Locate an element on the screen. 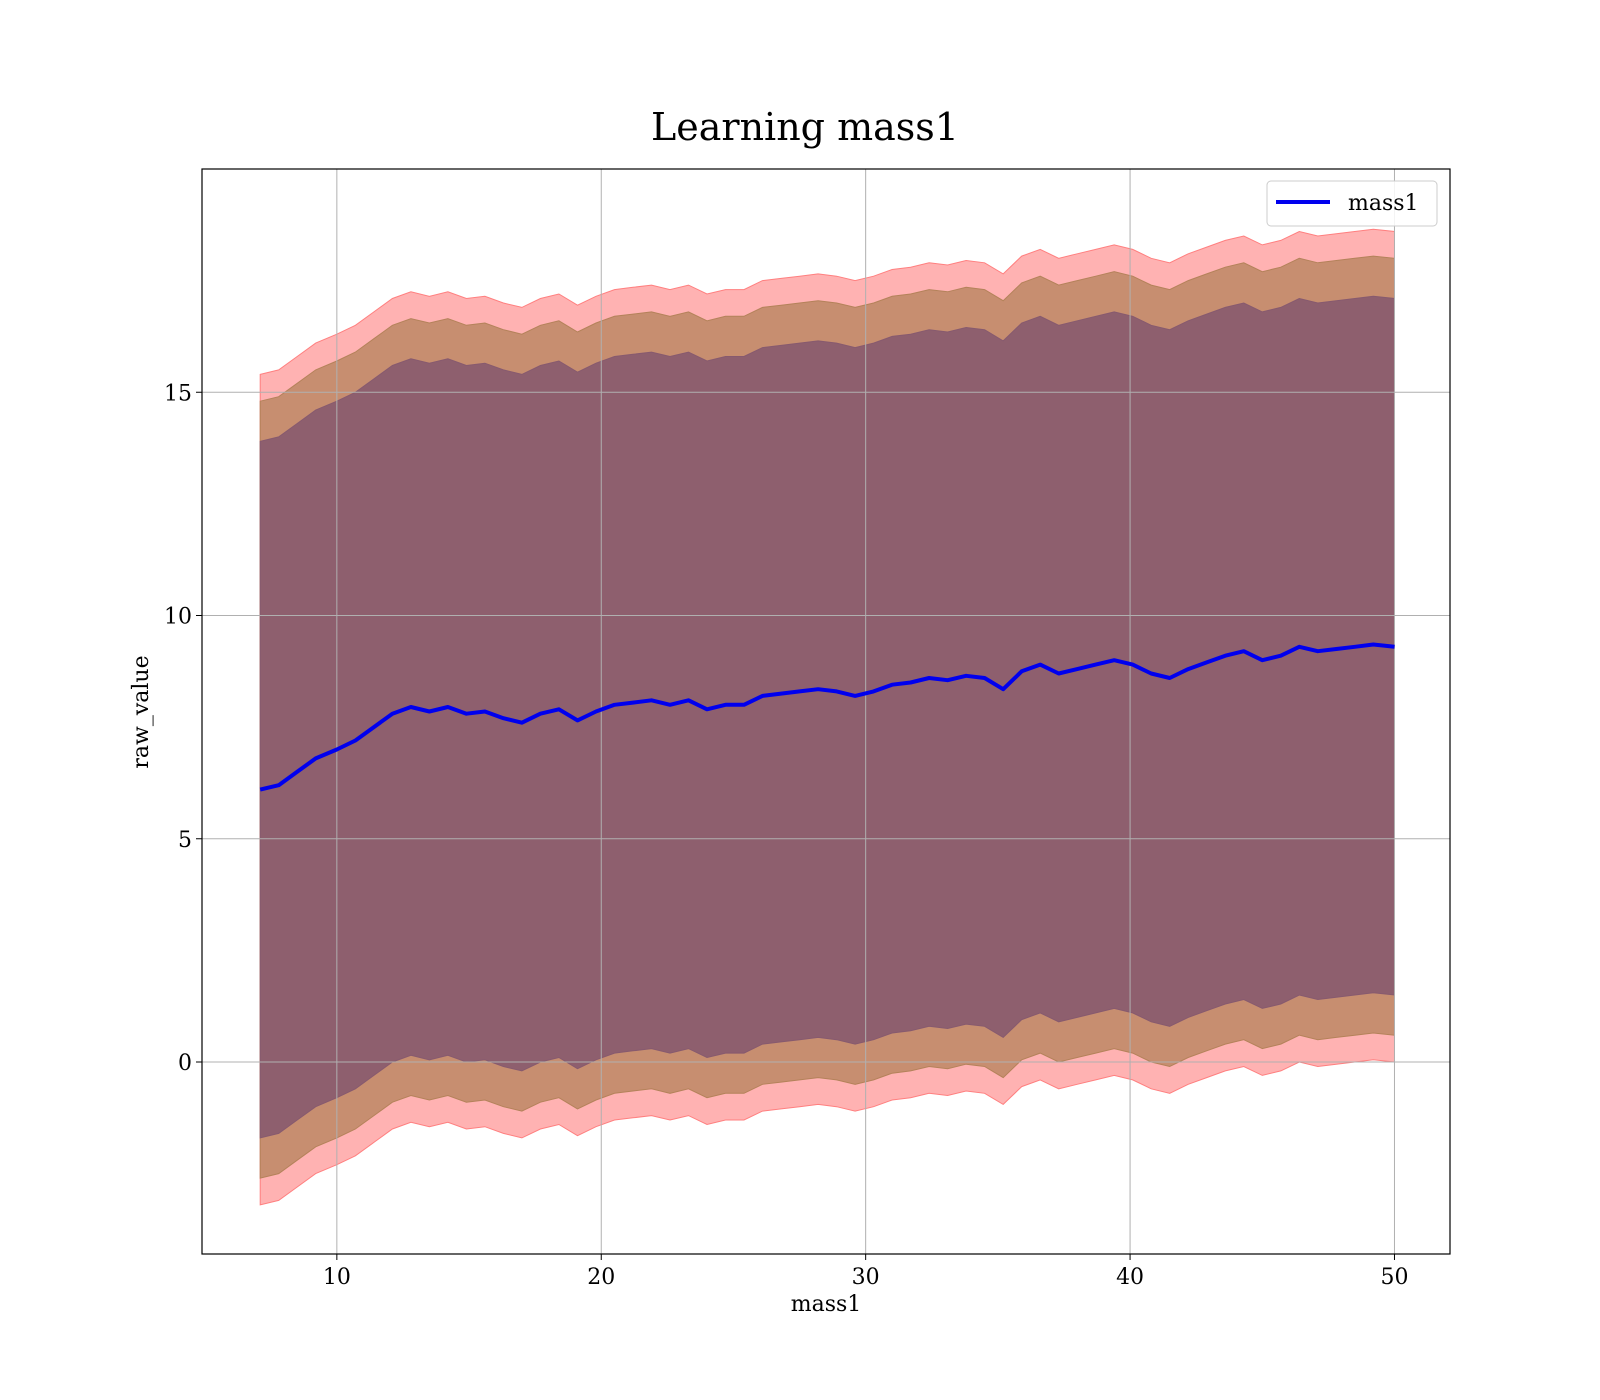 The width and height of the screenshot is (1600, 1400). chart-title: Learning mass1 is located at coordinates (805, 127).